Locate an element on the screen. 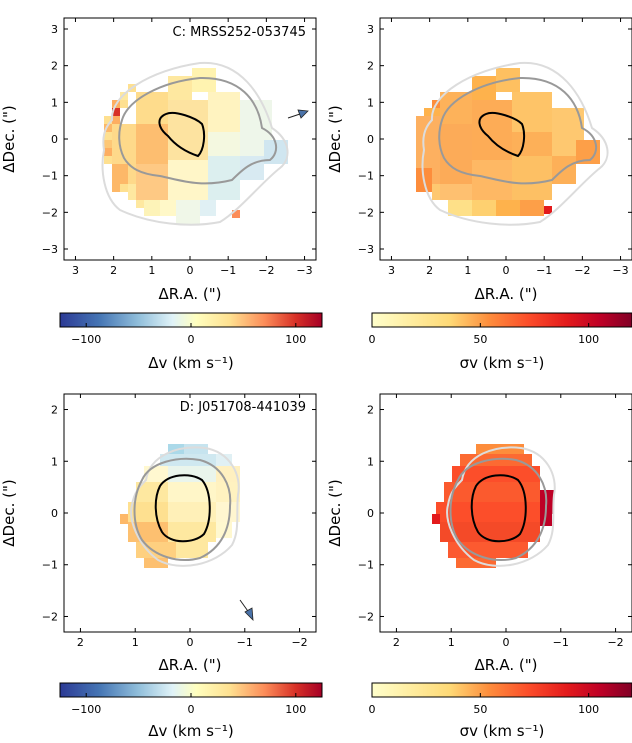 The image size is (632, 743). dispersion-map-d is located at coordinates (493, 506).